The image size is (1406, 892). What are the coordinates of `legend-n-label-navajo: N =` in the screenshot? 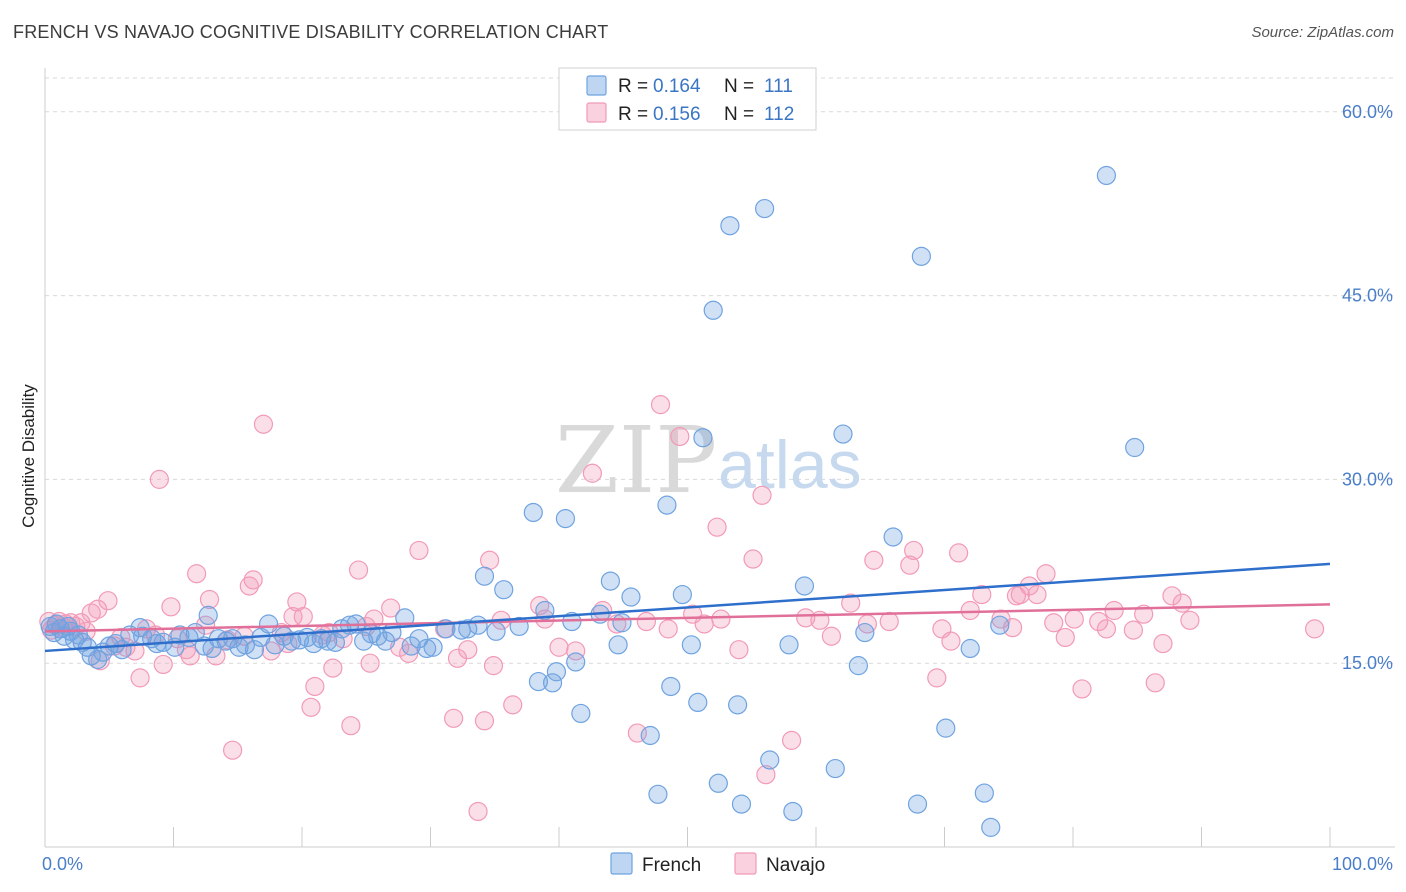 It's located at (739, 114).